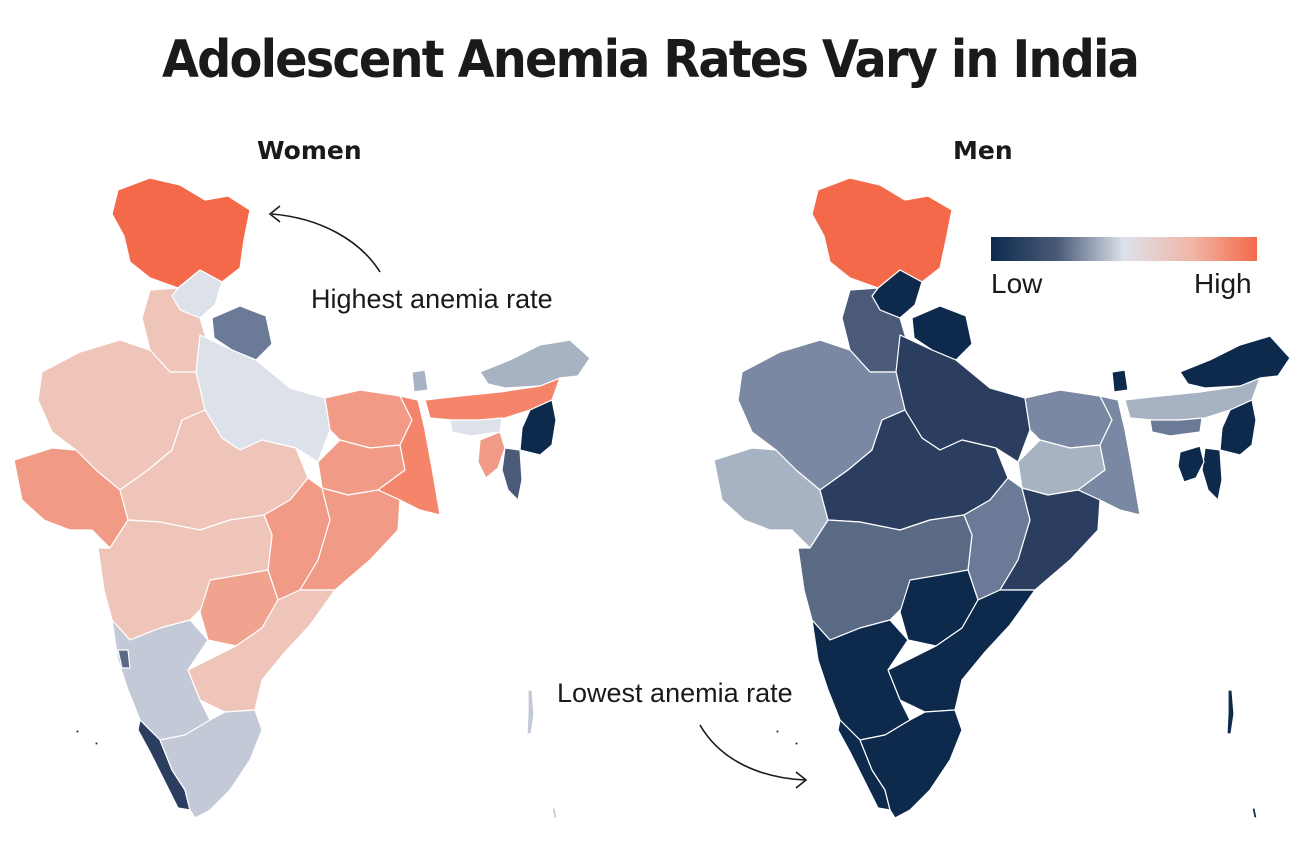  Describe the element at coordinates (1235, 362) in the screenshot. I see `men-region-arunachal` at that location.